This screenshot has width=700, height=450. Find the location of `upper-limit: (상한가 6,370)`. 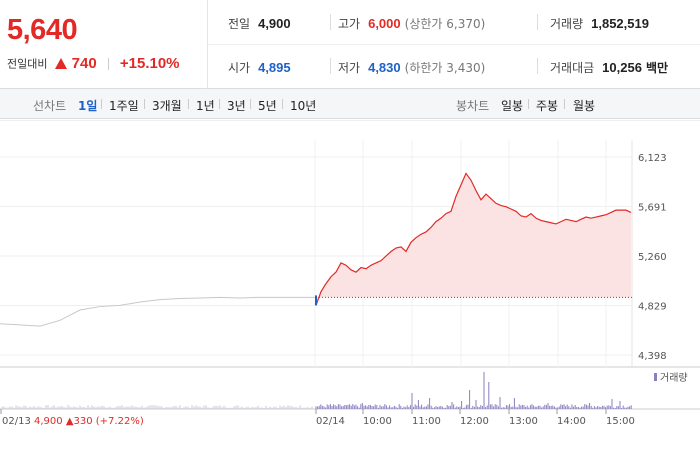

upper-limit: (상한가 6,370) is located at coordinates (445, 24).